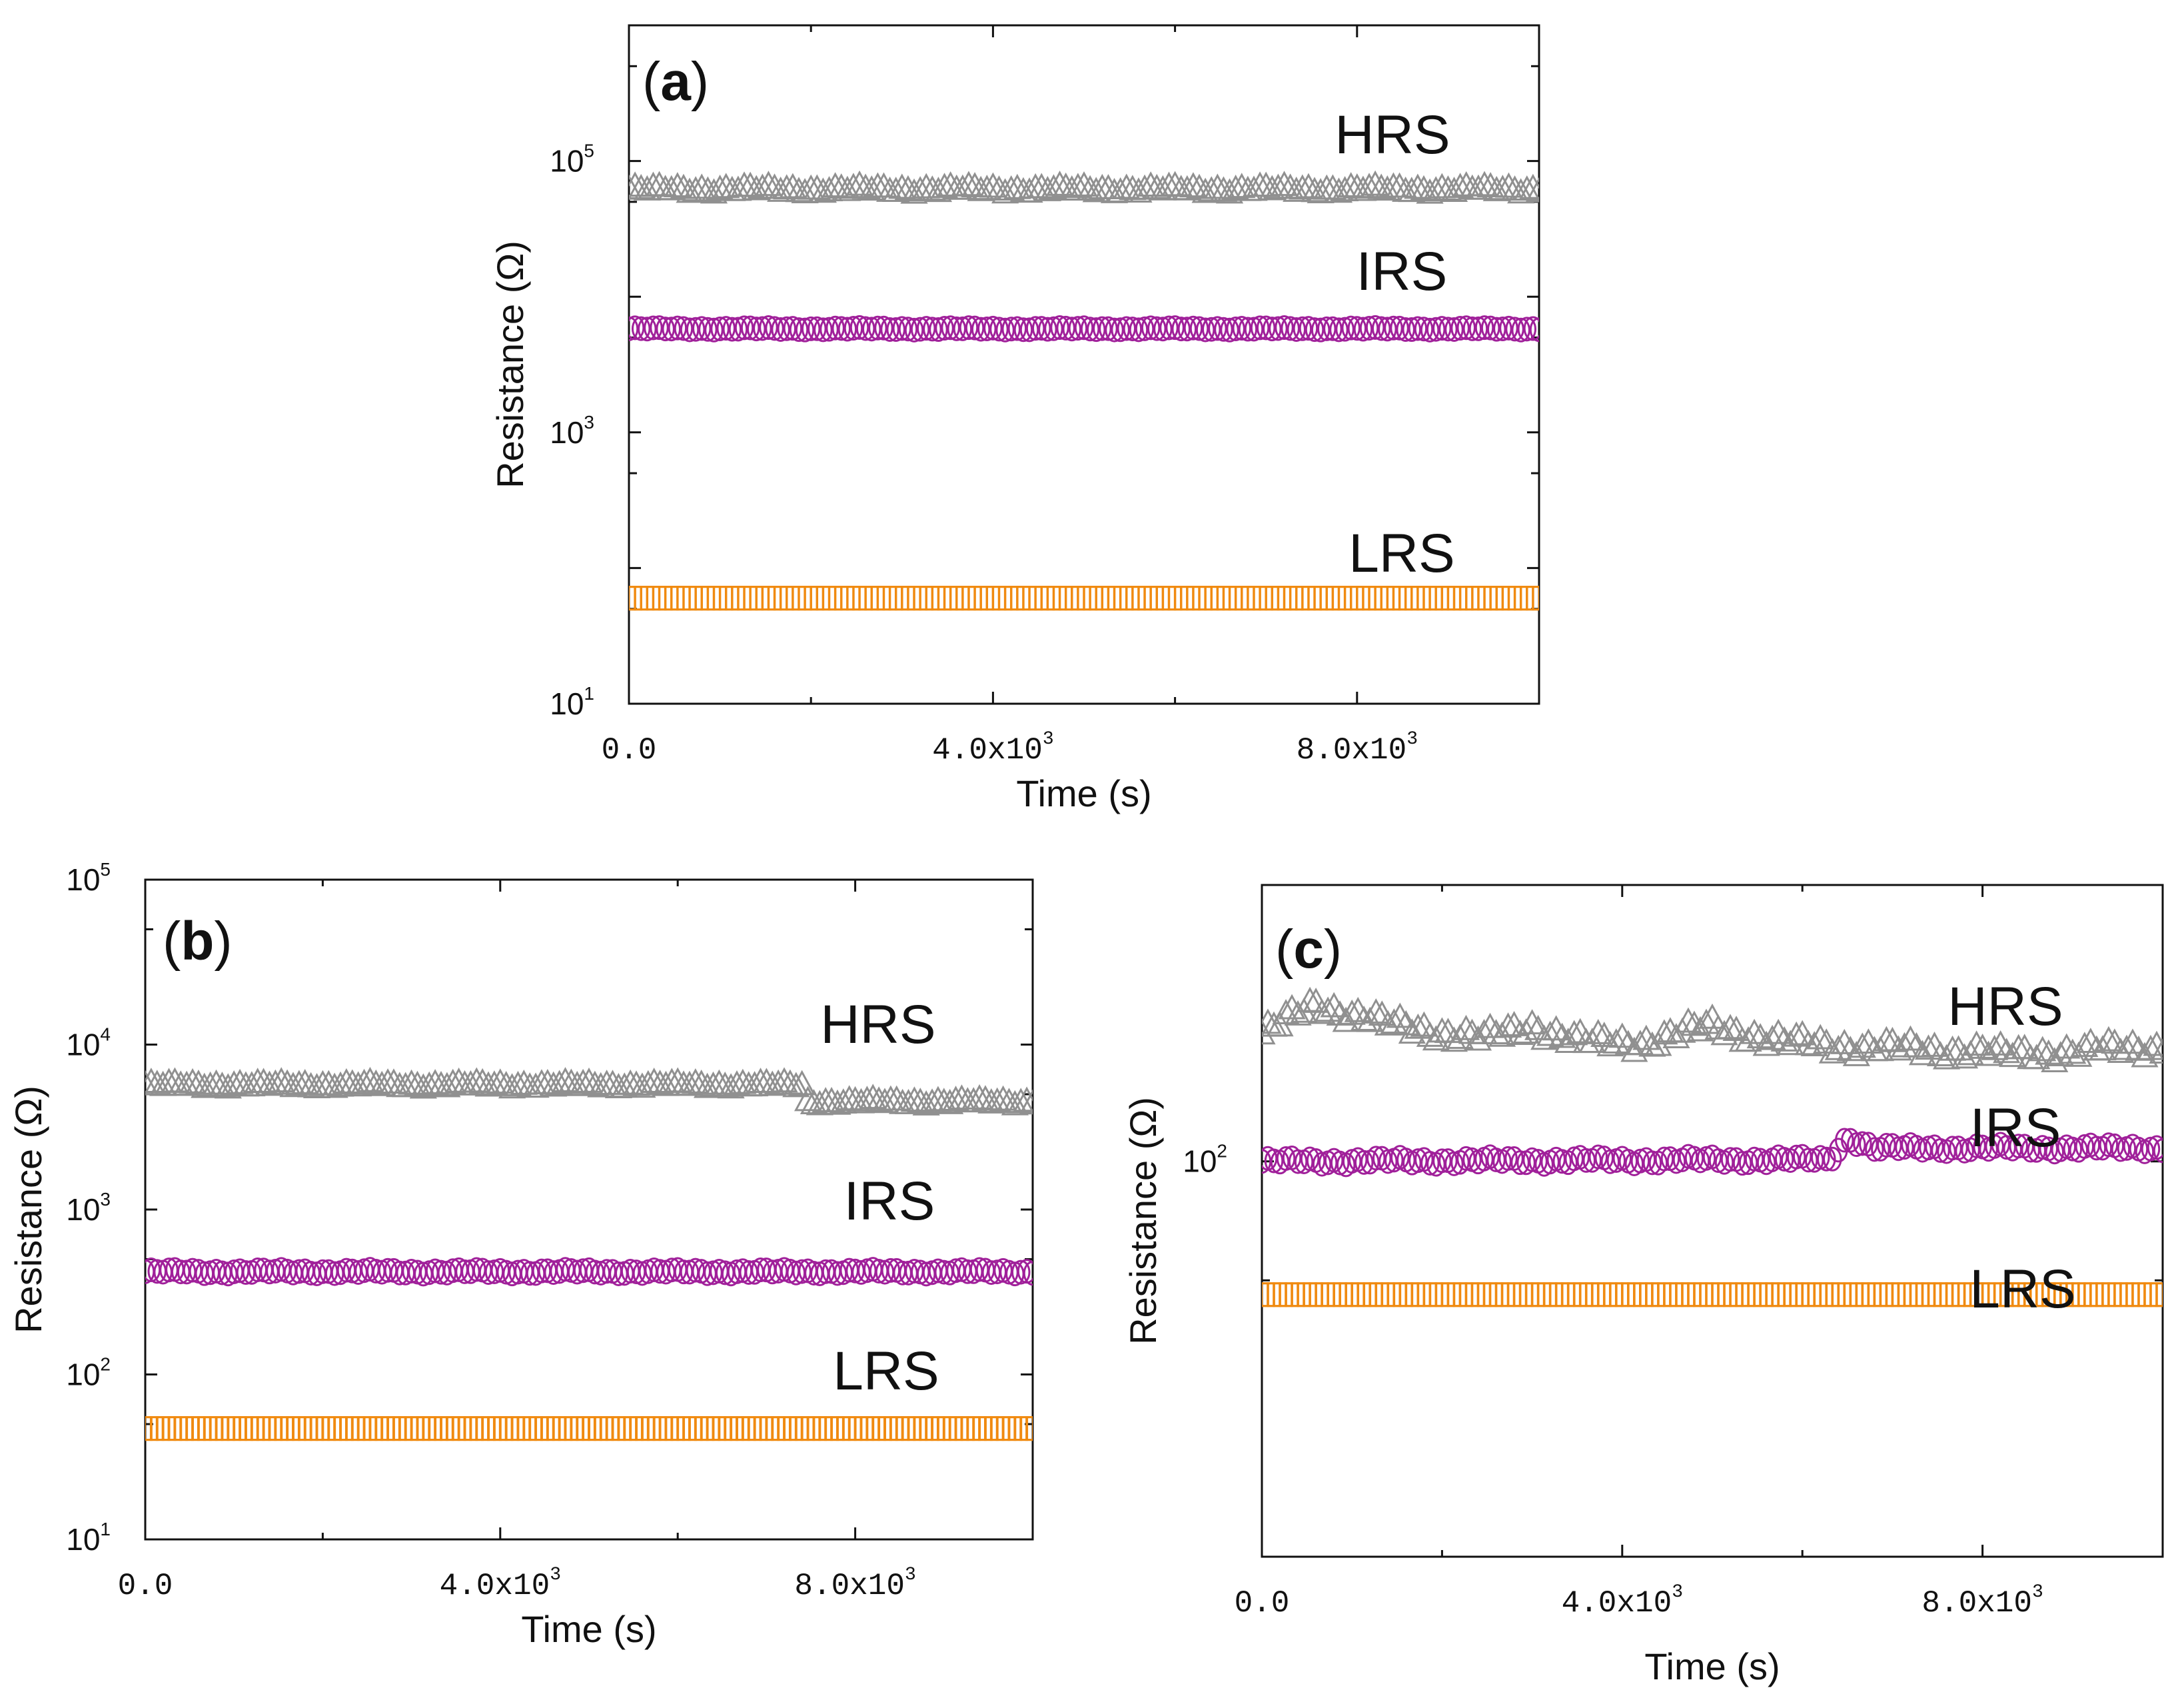 The width and height of the screenshot is (2184, 1690). What do you see at coordinates (1617, 1603) in the screenshot?
I see `x-tick-base: 4.0x10` at bounding box center [1617, 1603].